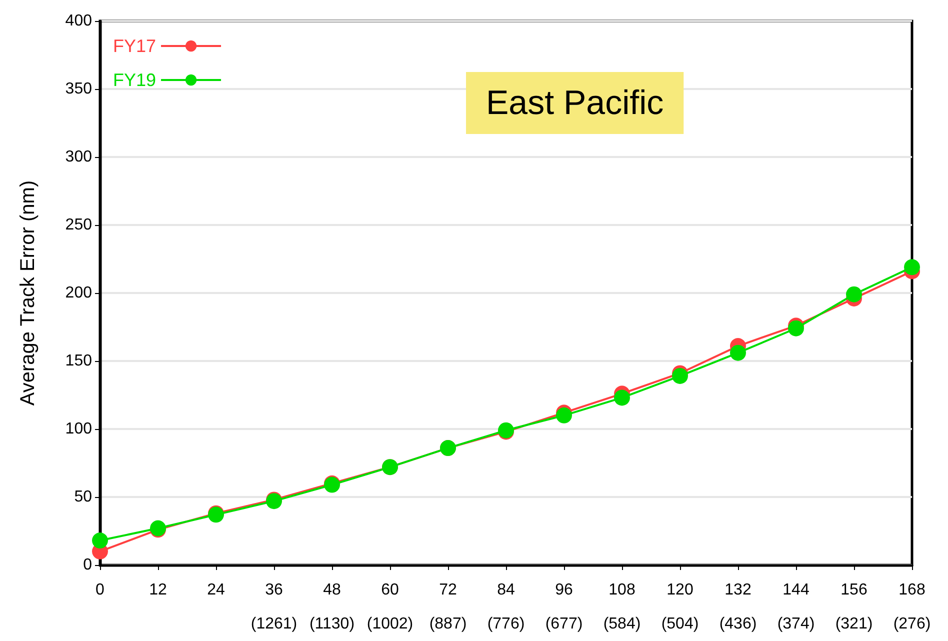 This screenshot has width=948, height=641. What do you see at coordinates (575, 103) in the screenshot?
I see `annotation: East Pacific` at bounding box center [575, 103].